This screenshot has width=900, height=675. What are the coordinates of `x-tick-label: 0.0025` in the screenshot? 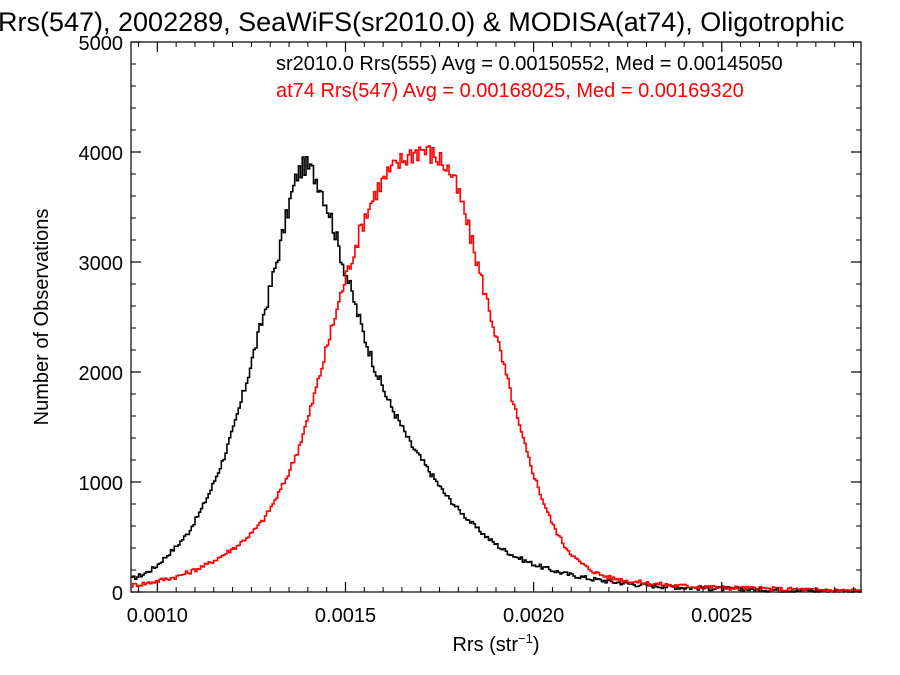 It's located at (721, 616).